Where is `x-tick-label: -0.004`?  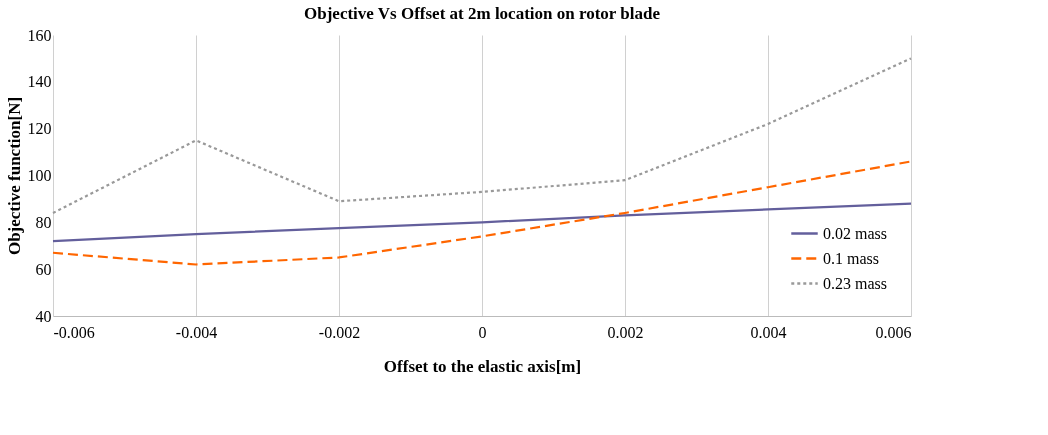
x-tick-label: -0.004 is located at coordinates (196, 332).